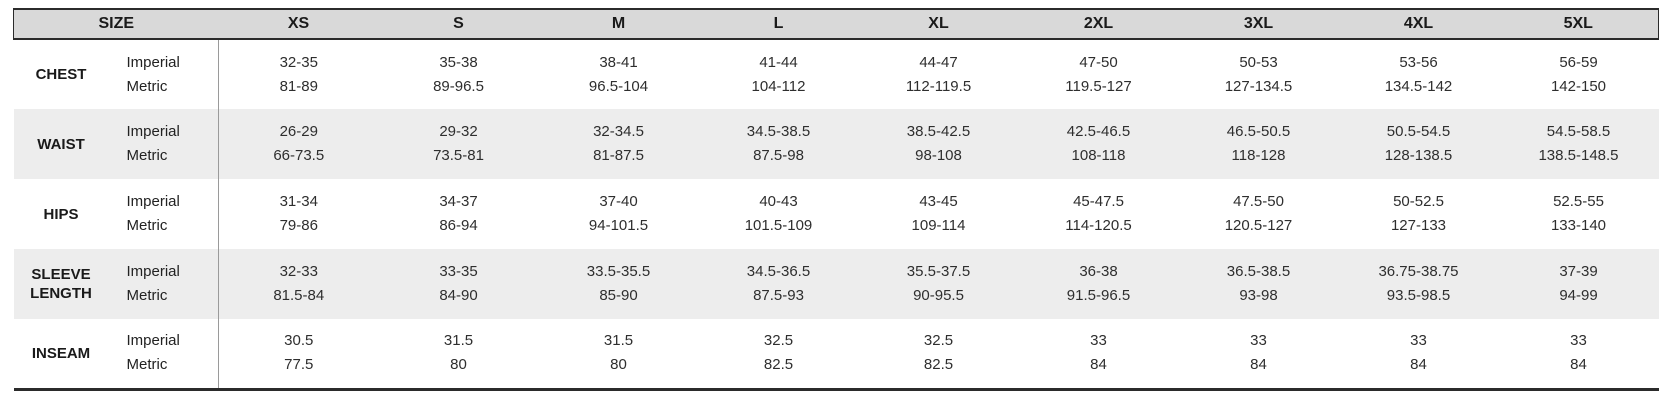 This screenshot has height=409, width=1678. Describe the element at coordinates (1258, 86) in the screenshot. I see `metric-value: 127-134.5` at that location.